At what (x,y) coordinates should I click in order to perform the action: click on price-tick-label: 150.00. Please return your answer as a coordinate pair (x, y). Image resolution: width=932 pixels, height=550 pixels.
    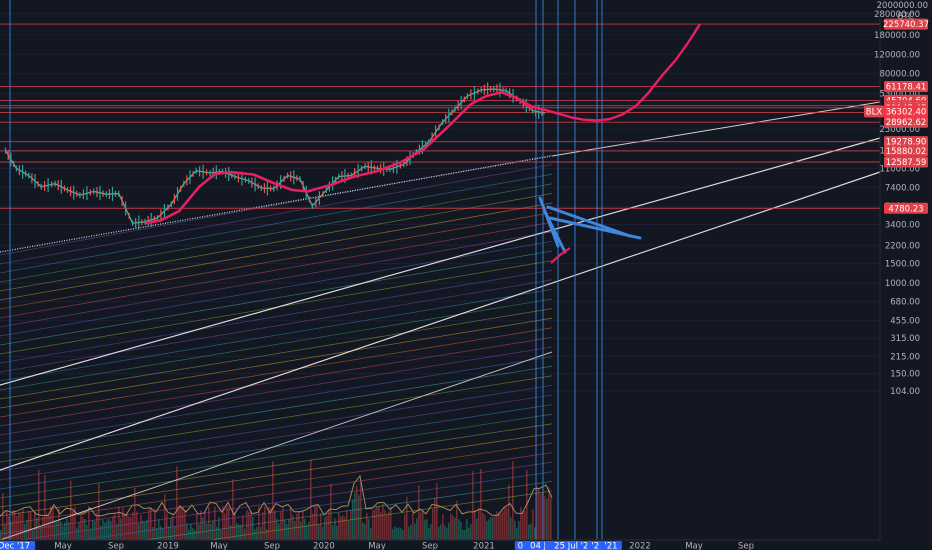
    Looking at the image, I should click on (905, 375).